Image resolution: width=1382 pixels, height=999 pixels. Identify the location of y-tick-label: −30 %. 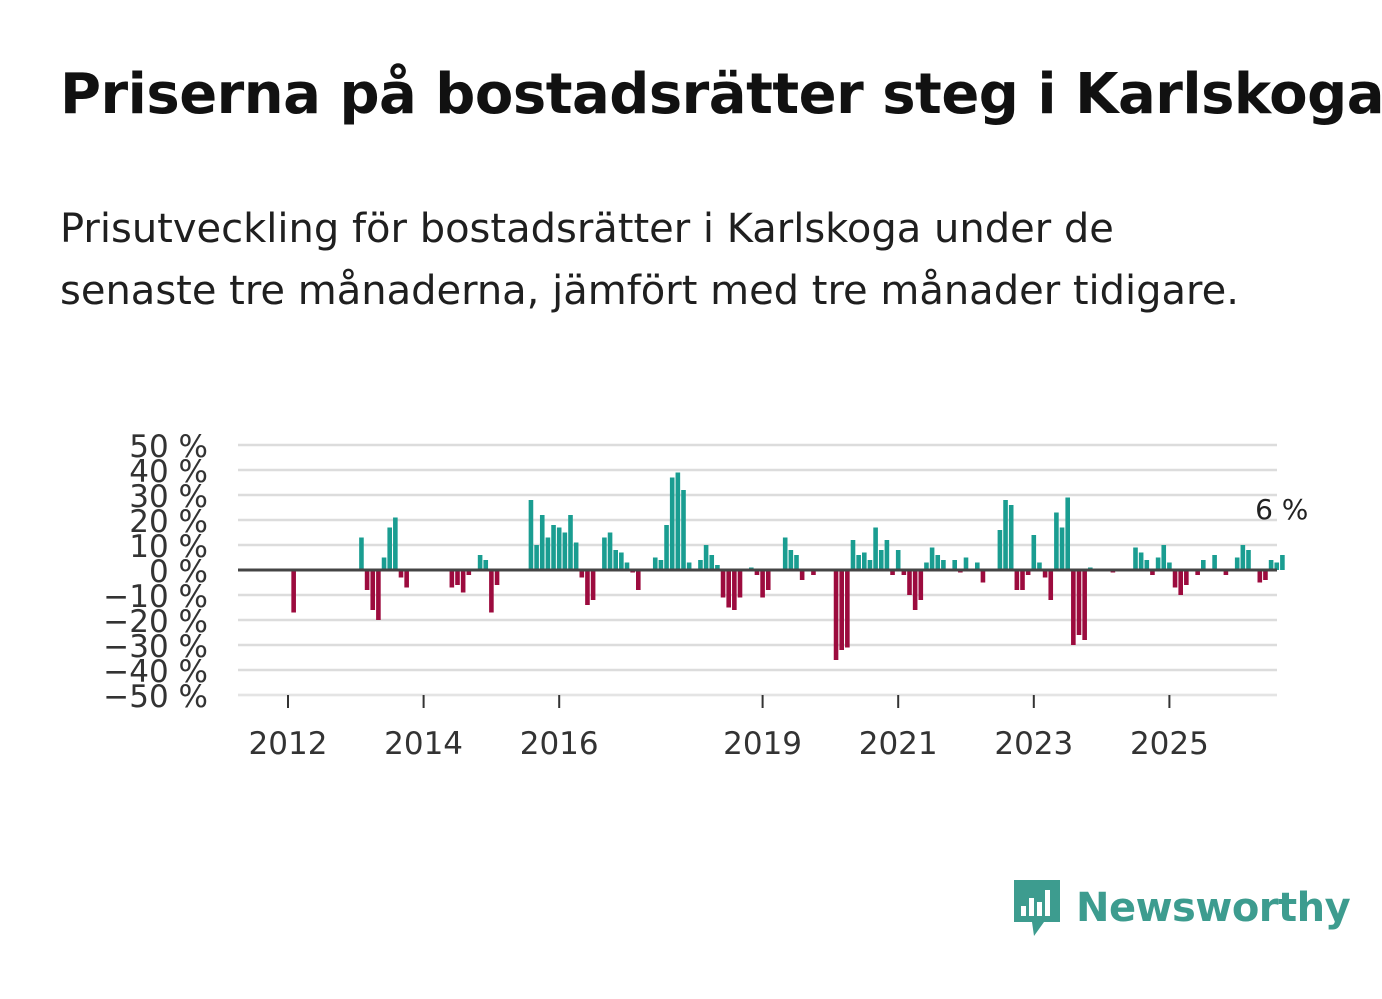
(155, 647).